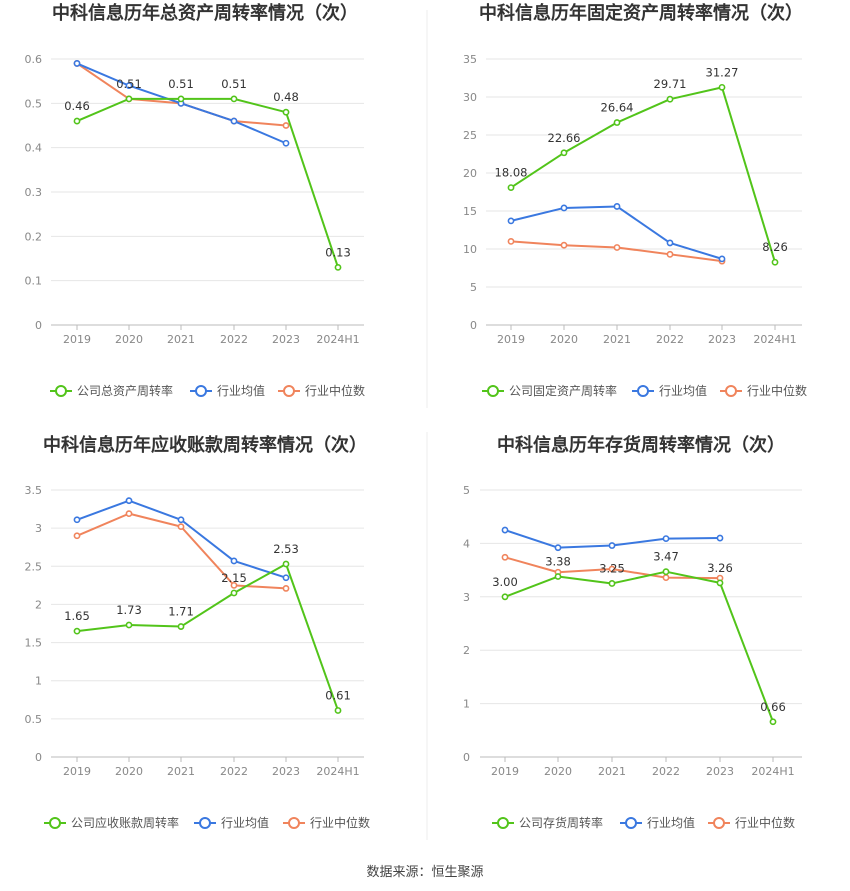  What do you see at coordinates (338, 252) in the screenshot?
I see `data-label: 0.13` at bounding box center [338, 252].